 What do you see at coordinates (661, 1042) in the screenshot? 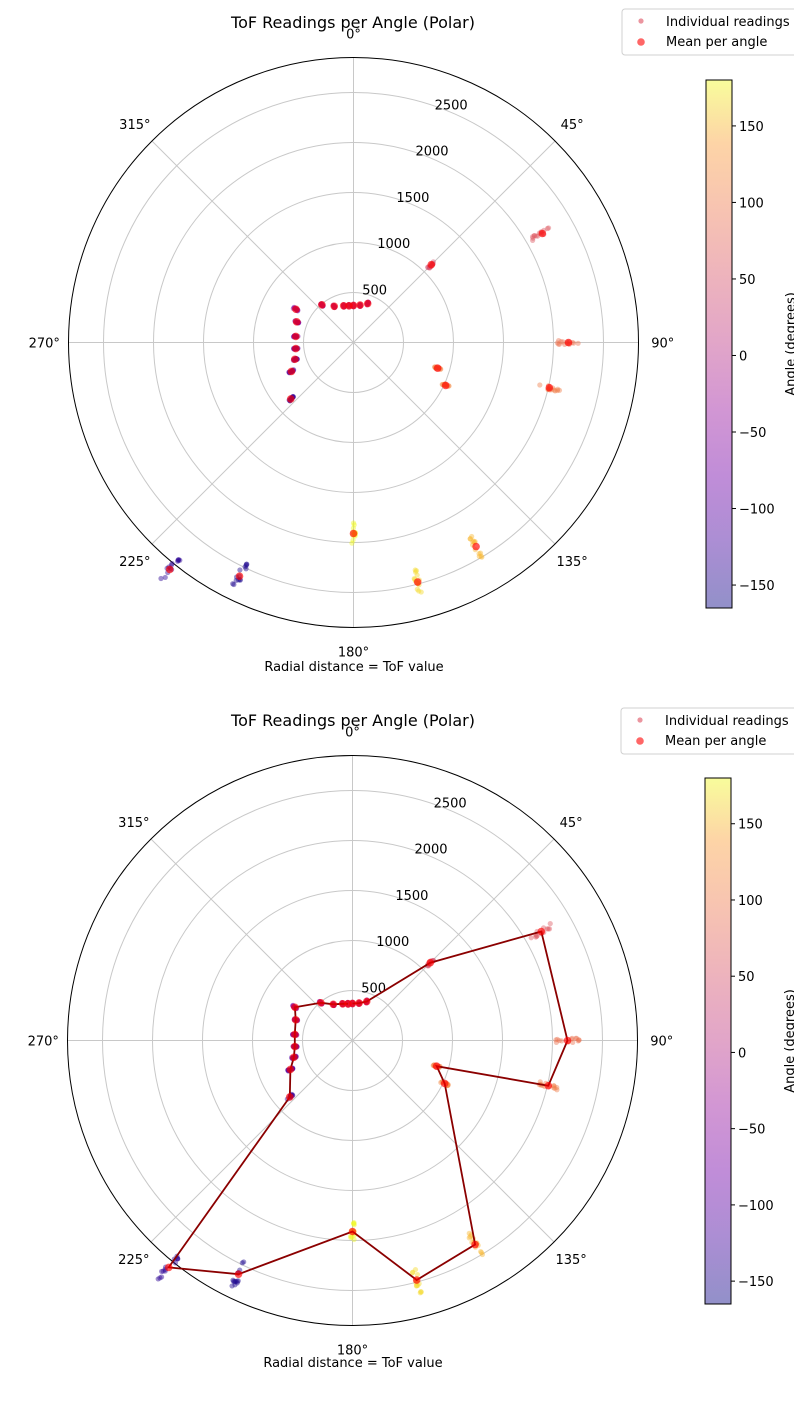
I see `theta-tick-label: 90°` at bounding box center [661, 1042].